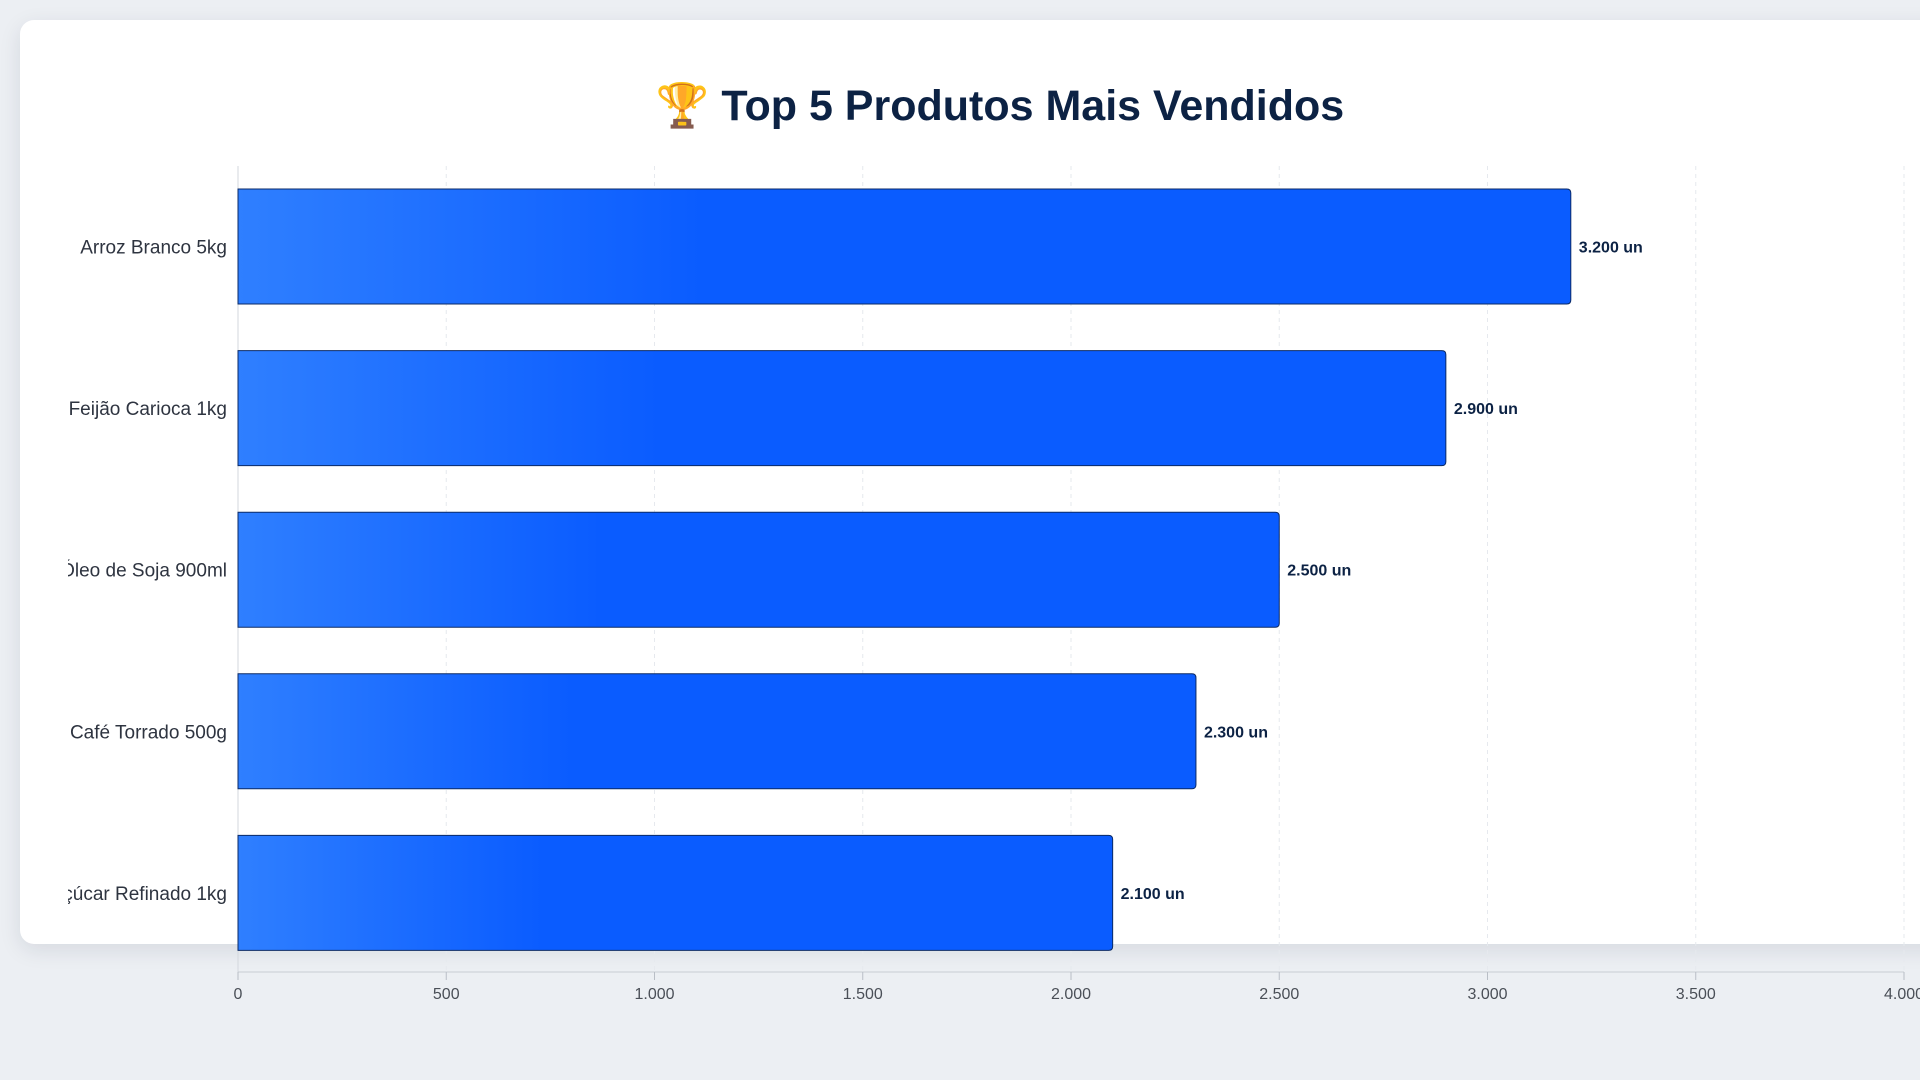  Describe the element at coordinates (1071, 994) in the screenshot. I see `x-tick-label: 2.000` at that location.